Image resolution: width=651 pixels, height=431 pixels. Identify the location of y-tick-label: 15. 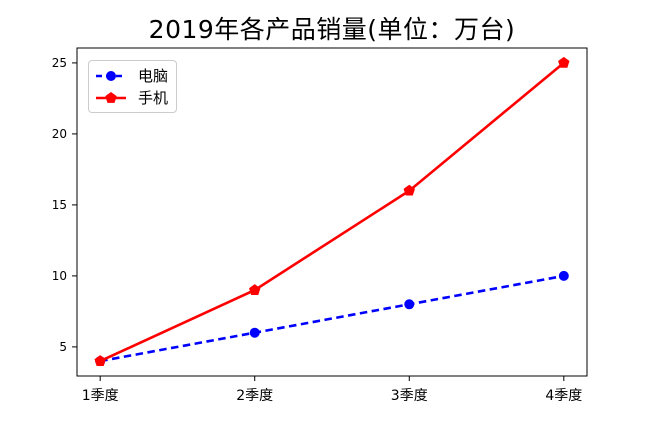
(59, 205).